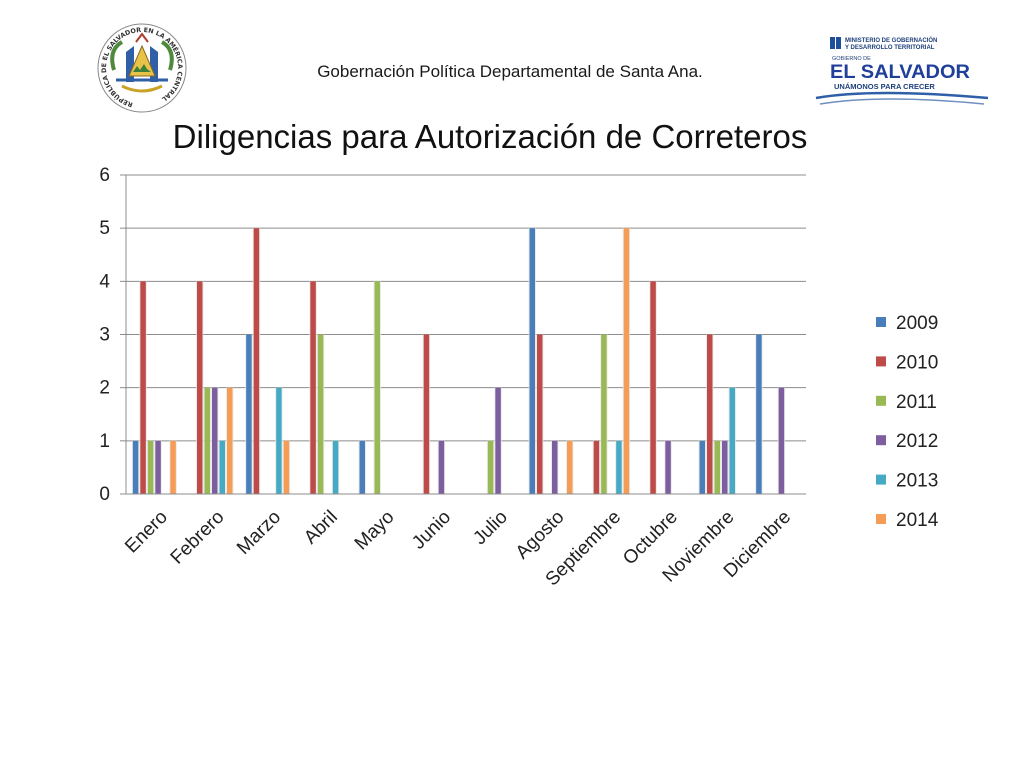 This screenshot has height=768, width=1024. I want to click on bar-septiembre-2011, so click(604, 414).